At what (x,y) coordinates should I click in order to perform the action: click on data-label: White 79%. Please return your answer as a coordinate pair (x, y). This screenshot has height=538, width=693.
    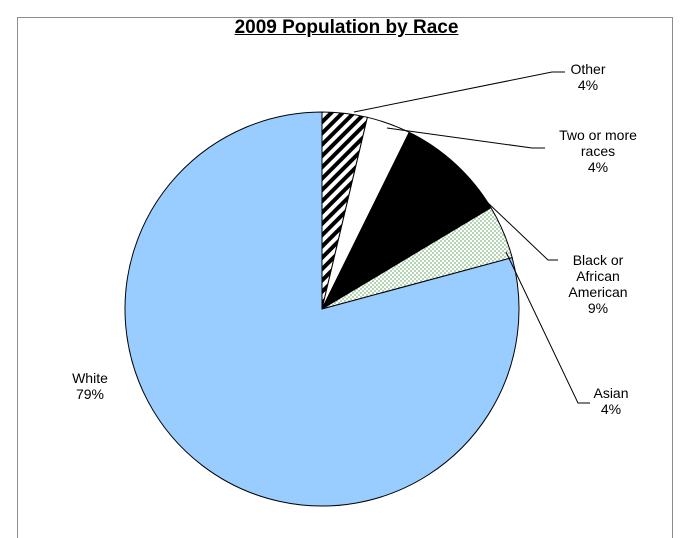
    Looking at the image, I should click on (90, 386).